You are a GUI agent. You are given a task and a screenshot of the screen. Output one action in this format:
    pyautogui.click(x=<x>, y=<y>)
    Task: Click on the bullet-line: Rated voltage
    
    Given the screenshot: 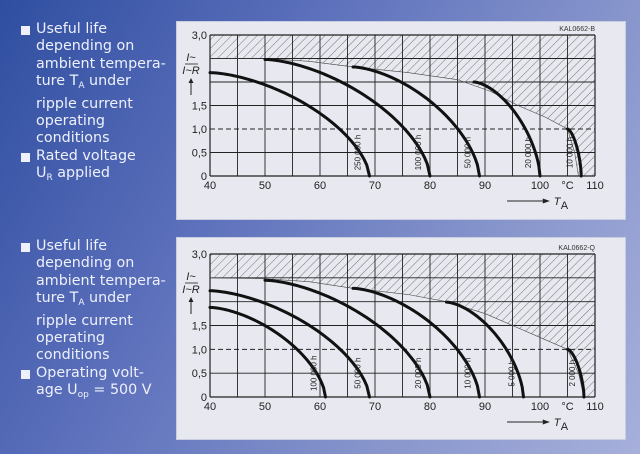 What is the action you would take?
    pyautogui.click(x=107, y=156)
    